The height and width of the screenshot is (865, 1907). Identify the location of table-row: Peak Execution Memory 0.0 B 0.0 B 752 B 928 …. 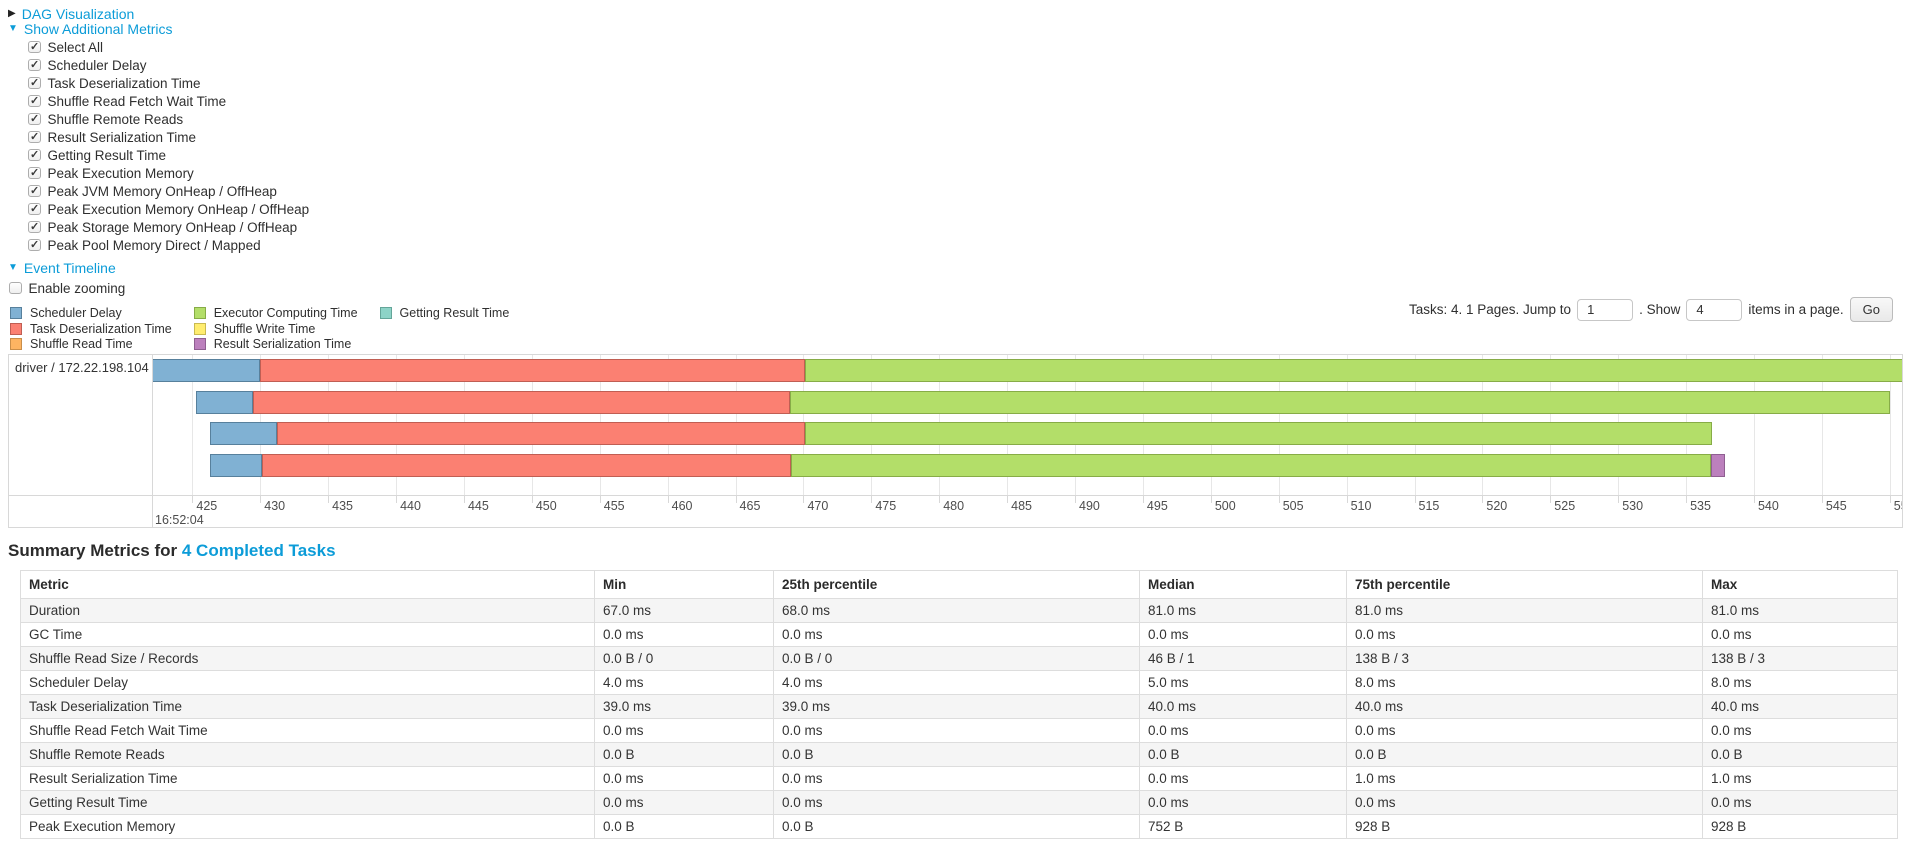
(959, 826).